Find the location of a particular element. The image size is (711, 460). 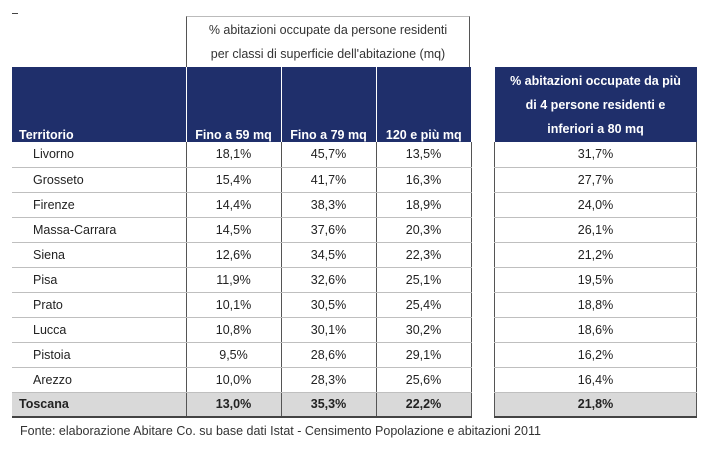

cell-over120: 25,6% is located at coordinates (424, 380).